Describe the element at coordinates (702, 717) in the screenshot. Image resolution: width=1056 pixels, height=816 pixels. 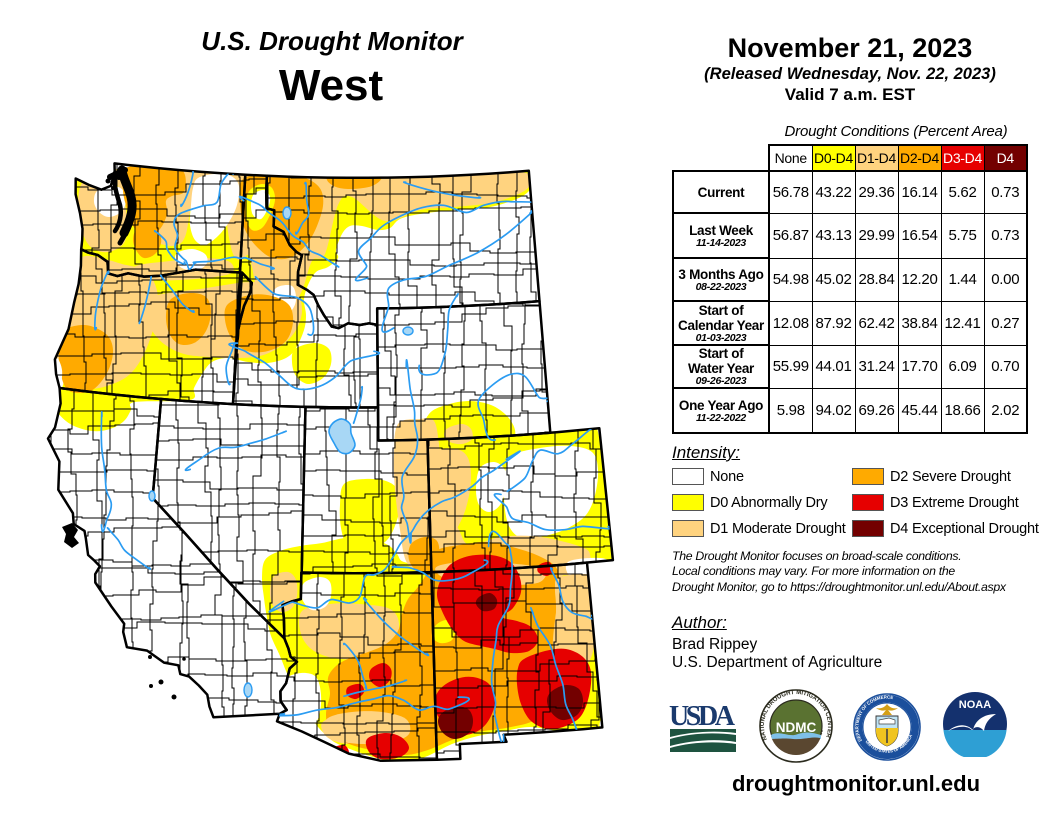
I see `svg-text: USDA` at that location.